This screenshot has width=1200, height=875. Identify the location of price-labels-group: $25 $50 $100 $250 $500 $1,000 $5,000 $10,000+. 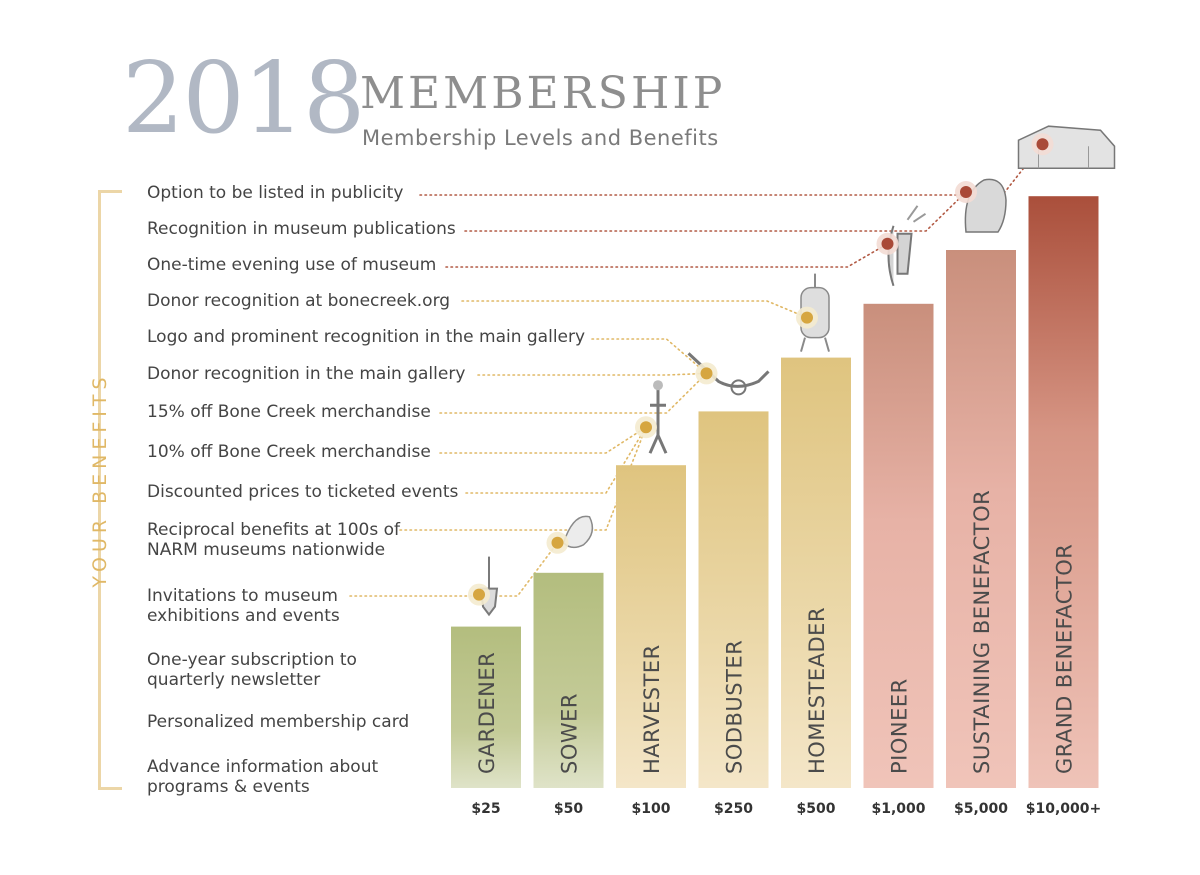
(786, 809).